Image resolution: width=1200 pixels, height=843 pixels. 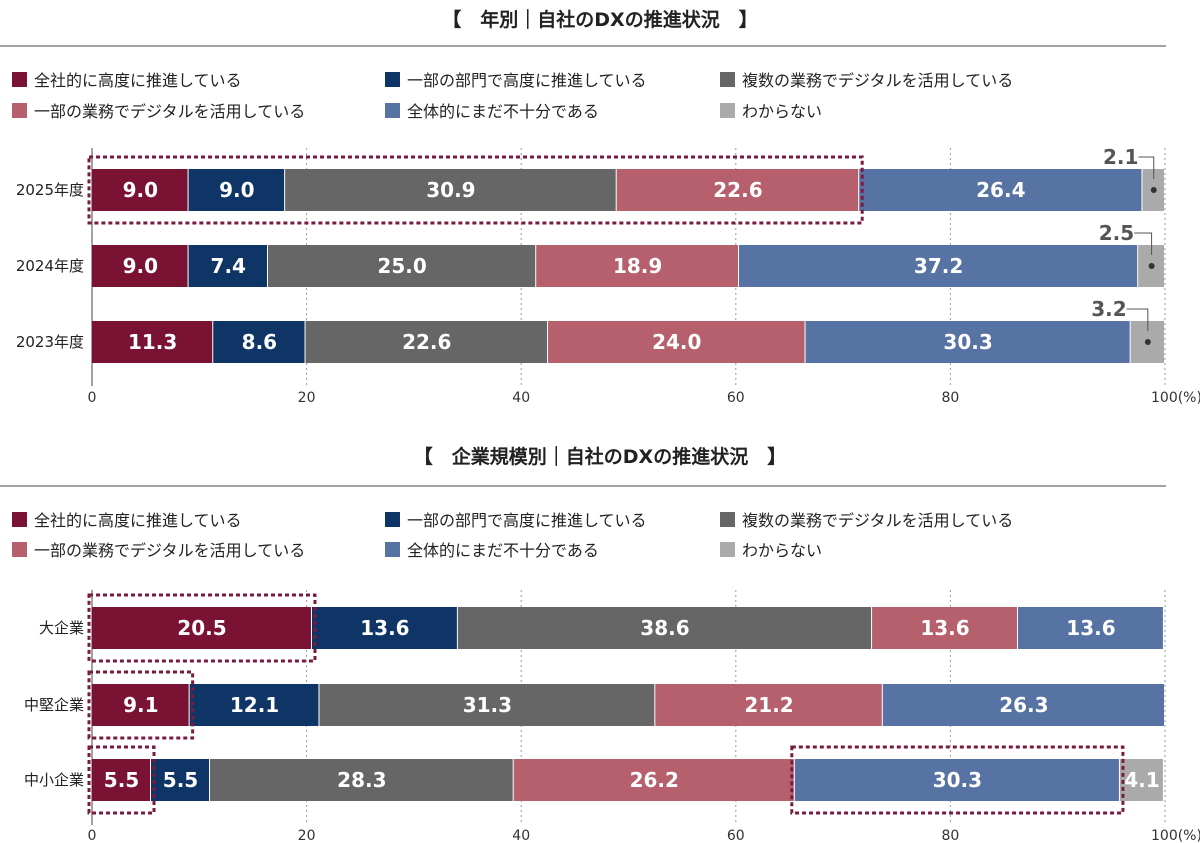 I want to click on data-label: 9.1, so click(x=140, y=705).